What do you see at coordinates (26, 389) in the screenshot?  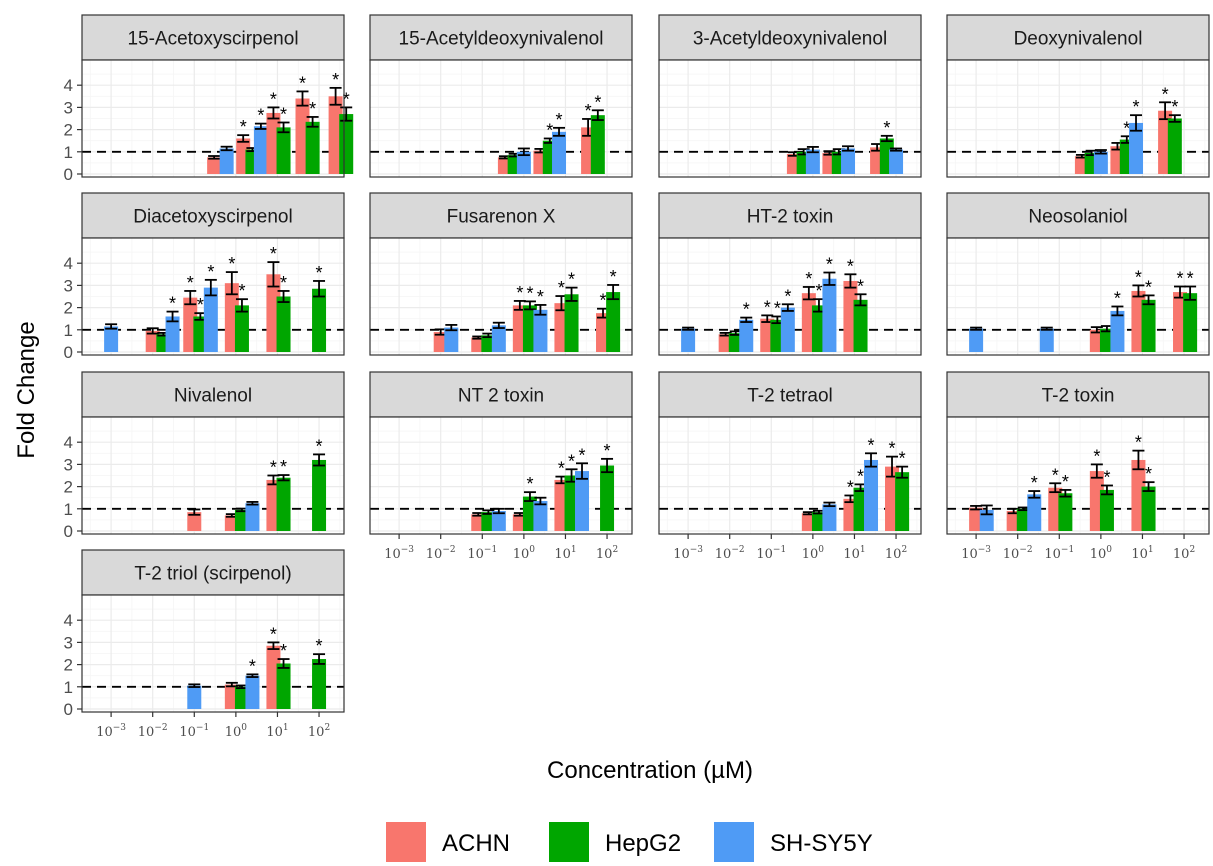 I see `y-axis-title: Fold Change` at bounding box center [26, 389].